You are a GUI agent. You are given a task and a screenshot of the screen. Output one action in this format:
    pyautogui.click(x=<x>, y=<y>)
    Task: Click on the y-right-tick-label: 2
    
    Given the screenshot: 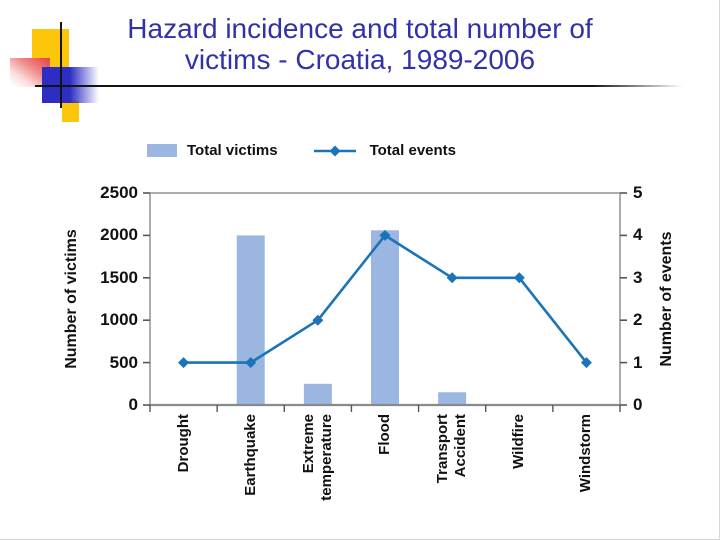 What is the action you would take?
    pyautogui.click(x=638, y=320)
    